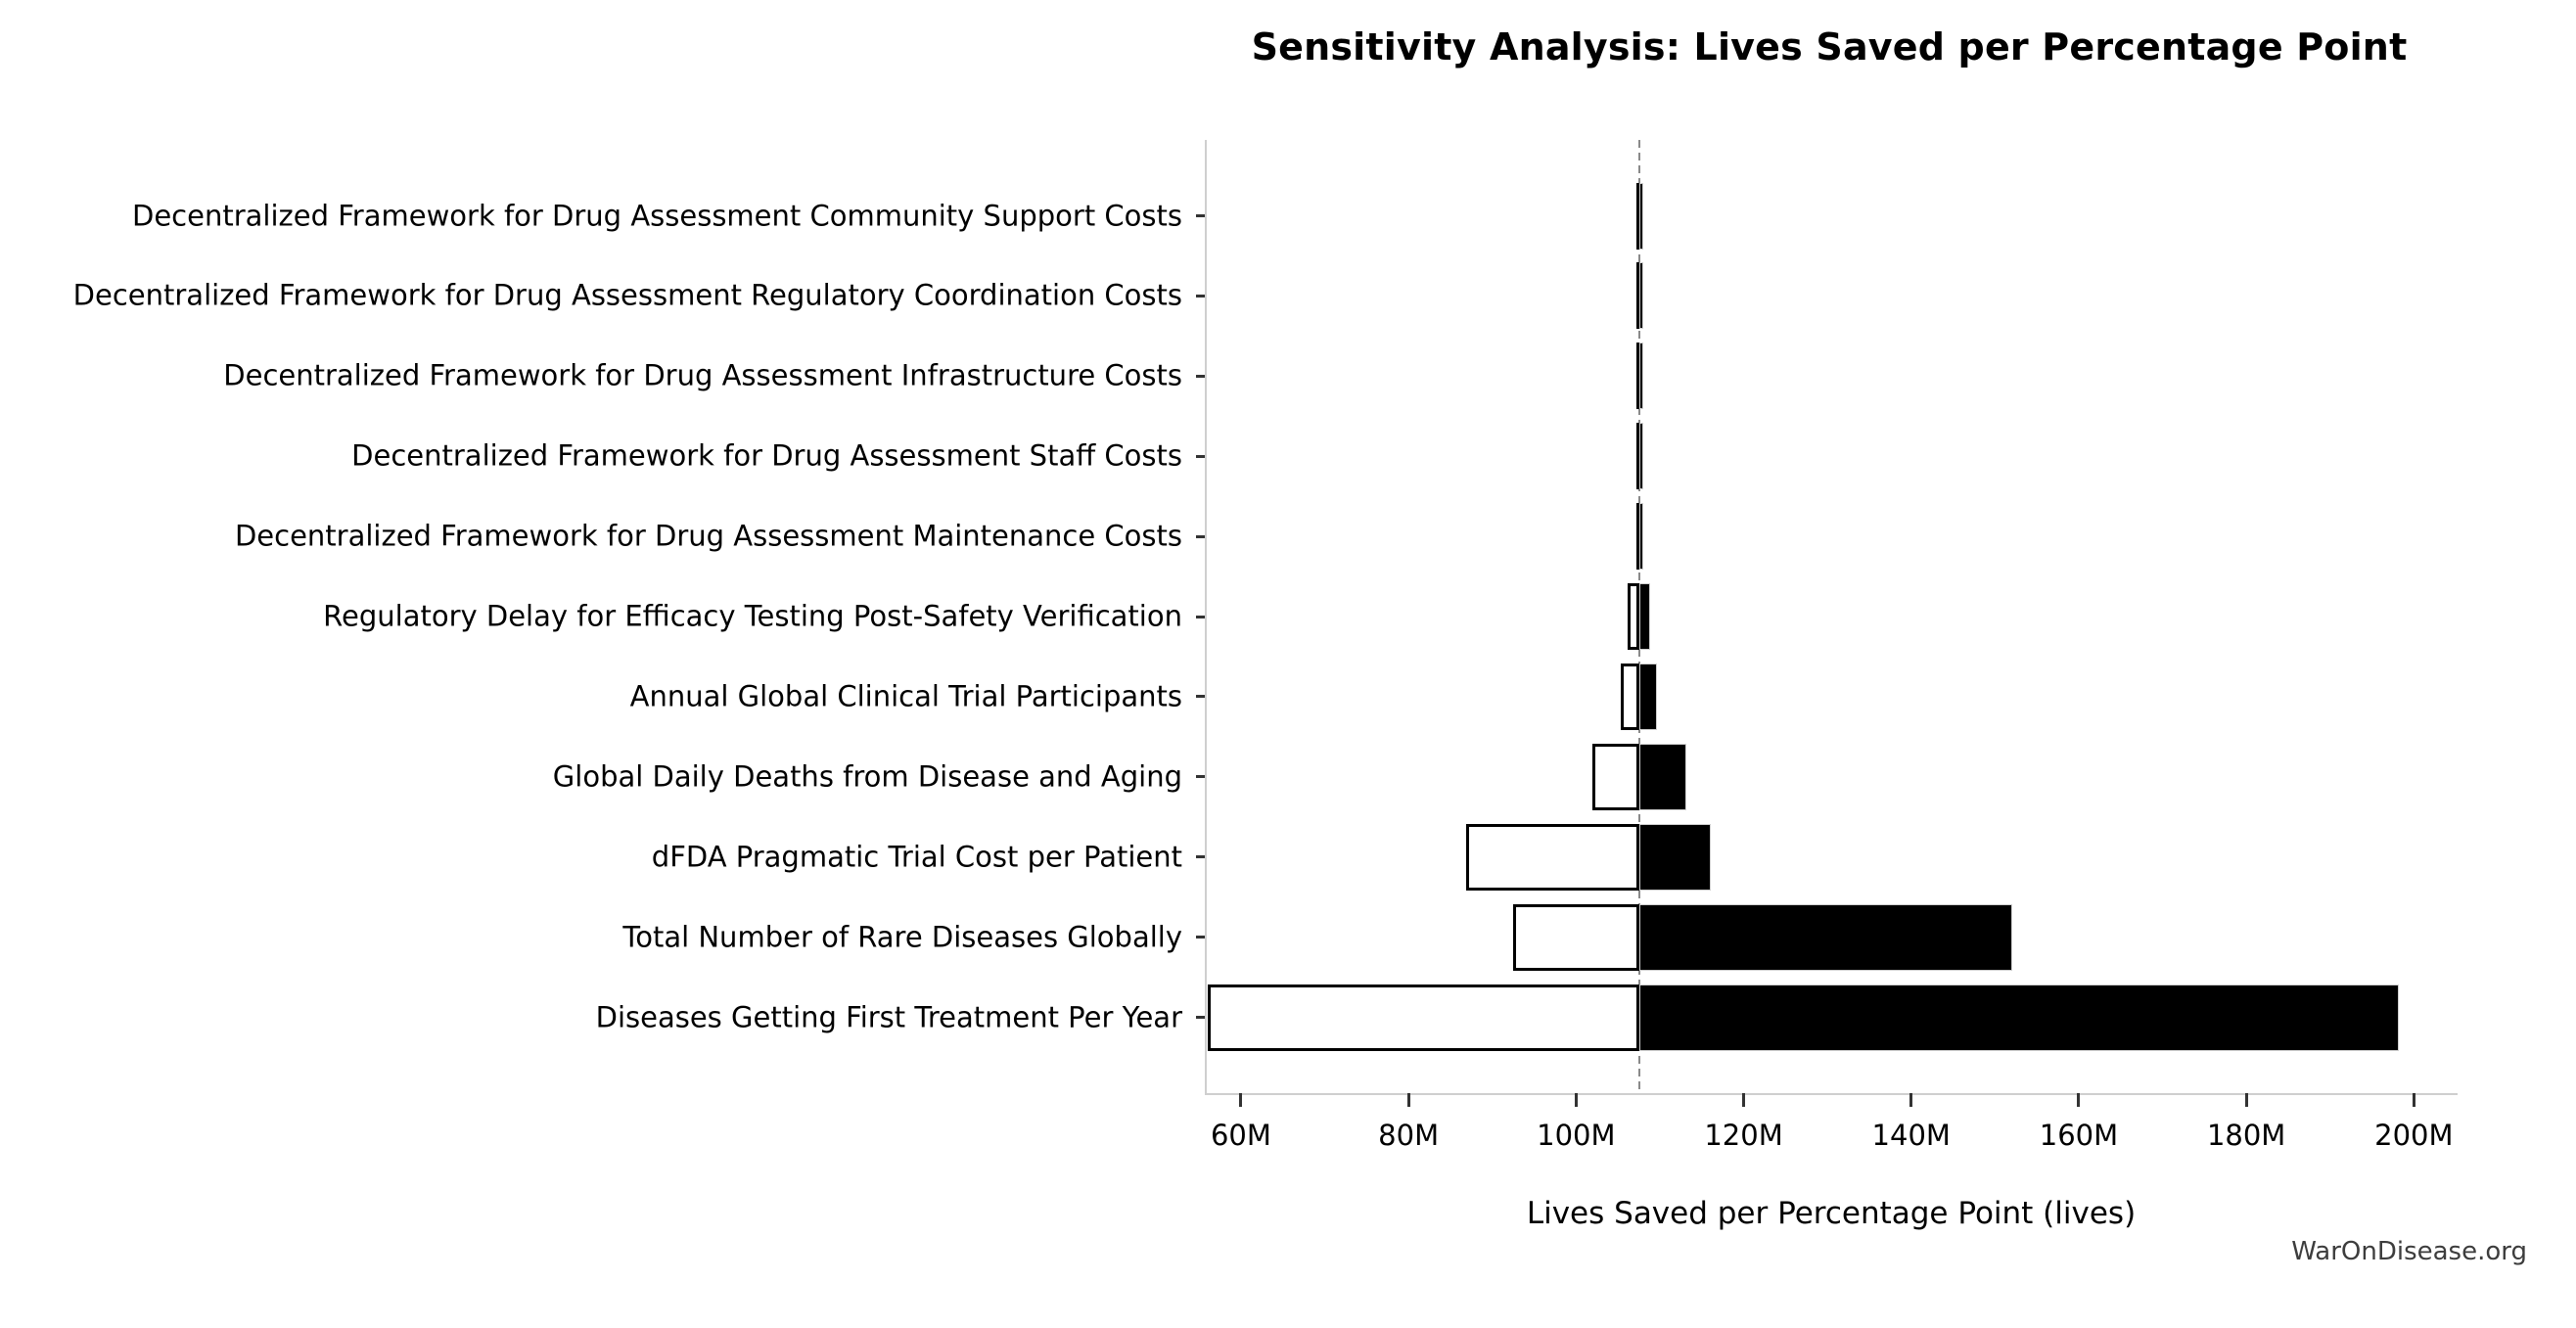  I want to click on x-tick-label: 120M, so click(1744, 1135).